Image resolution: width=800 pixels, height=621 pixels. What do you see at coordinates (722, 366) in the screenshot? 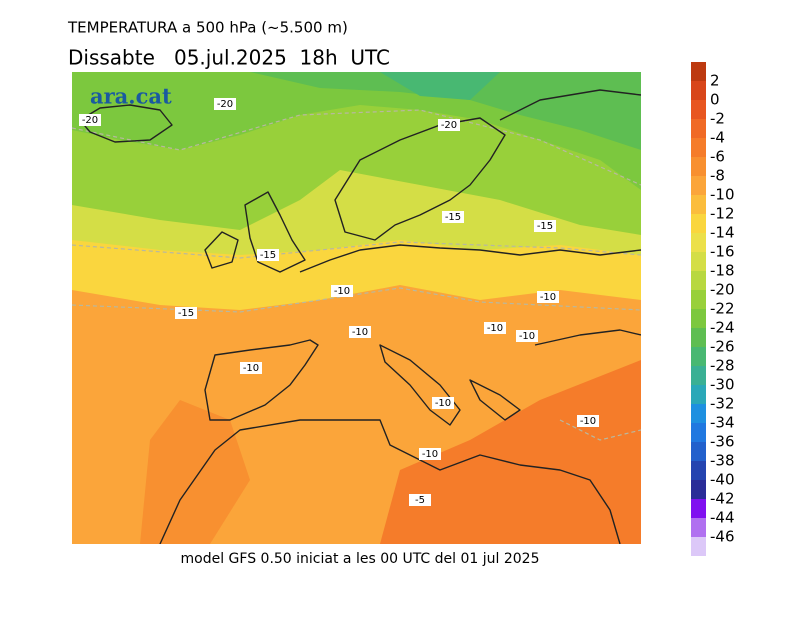
I see `colorbar-label: -28` at bounding box center [722, 366].